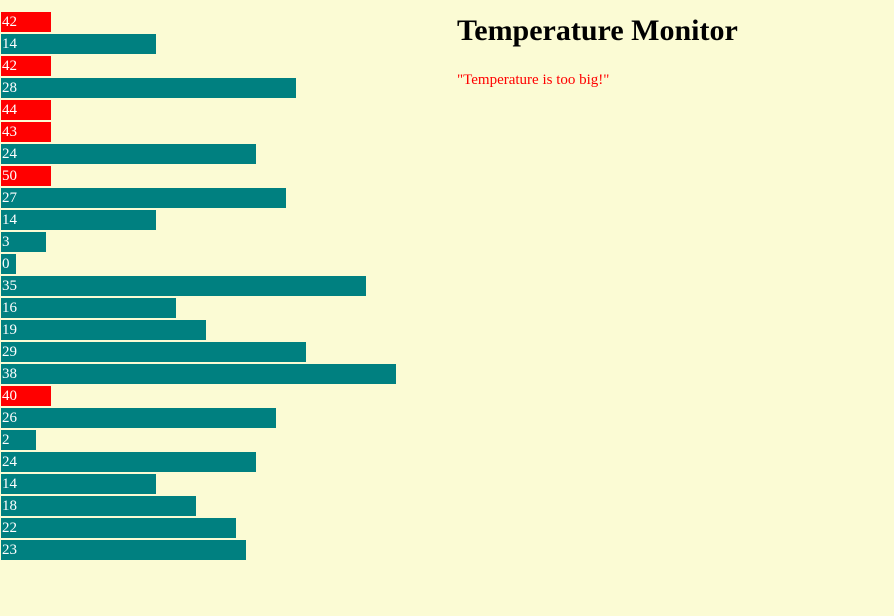 The width and height of the screenshot is (894, 616). I want to click on bar-7: 50, so click(26, 176).